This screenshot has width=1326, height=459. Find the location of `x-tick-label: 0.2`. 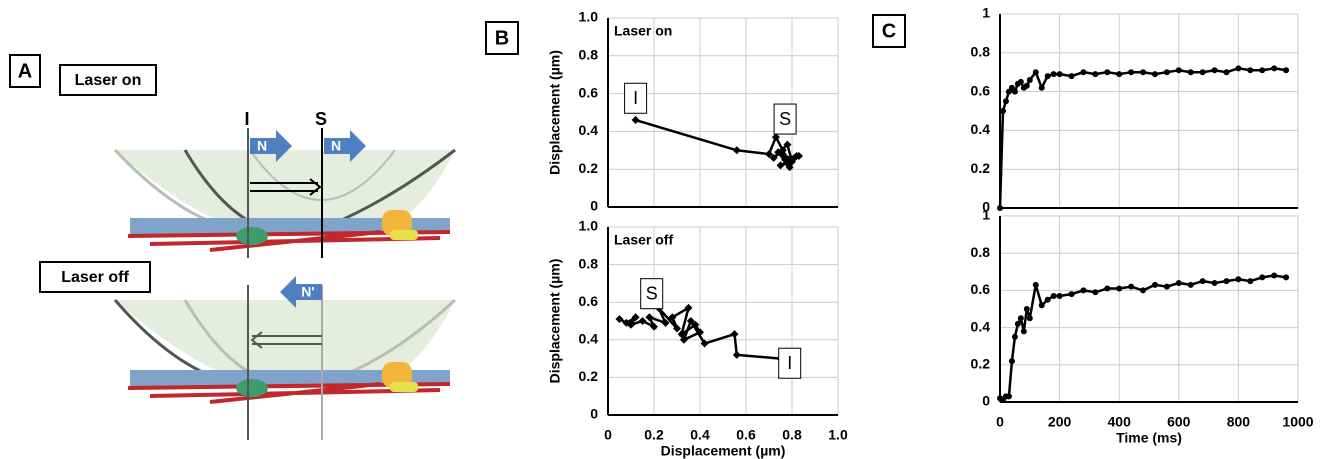

x-tick-label: 0.2 is located at coordinates (654, 435).